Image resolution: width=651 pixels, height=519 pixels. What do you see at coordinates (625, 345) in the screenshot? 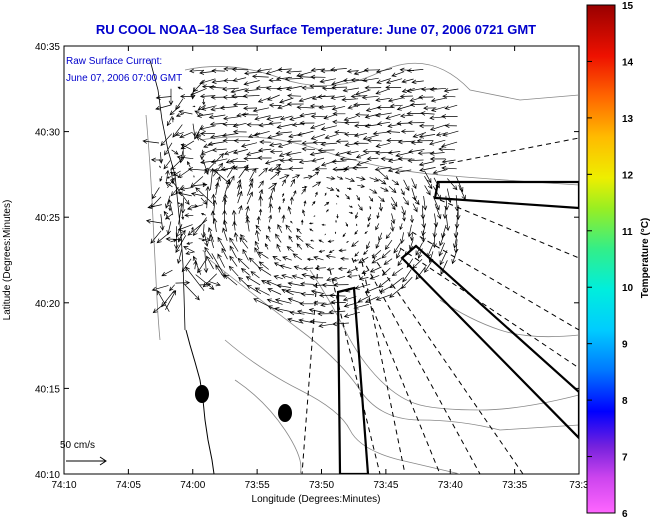
I see `colorbar-tick-label: 9` at bounding box center [625, 345].